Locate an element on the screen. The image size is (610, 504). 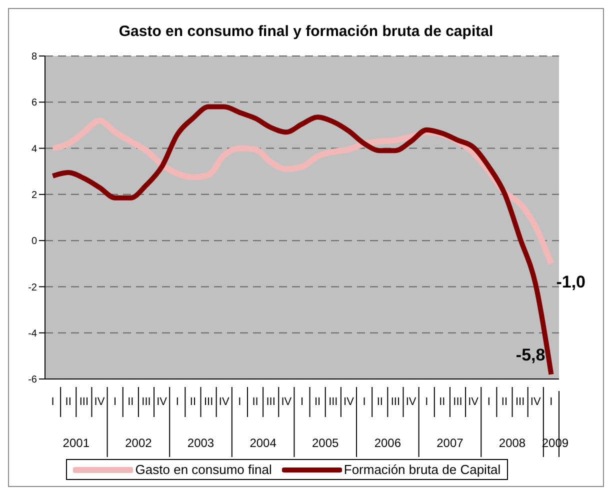
text: 2003 is located at coordinates (200, 443).